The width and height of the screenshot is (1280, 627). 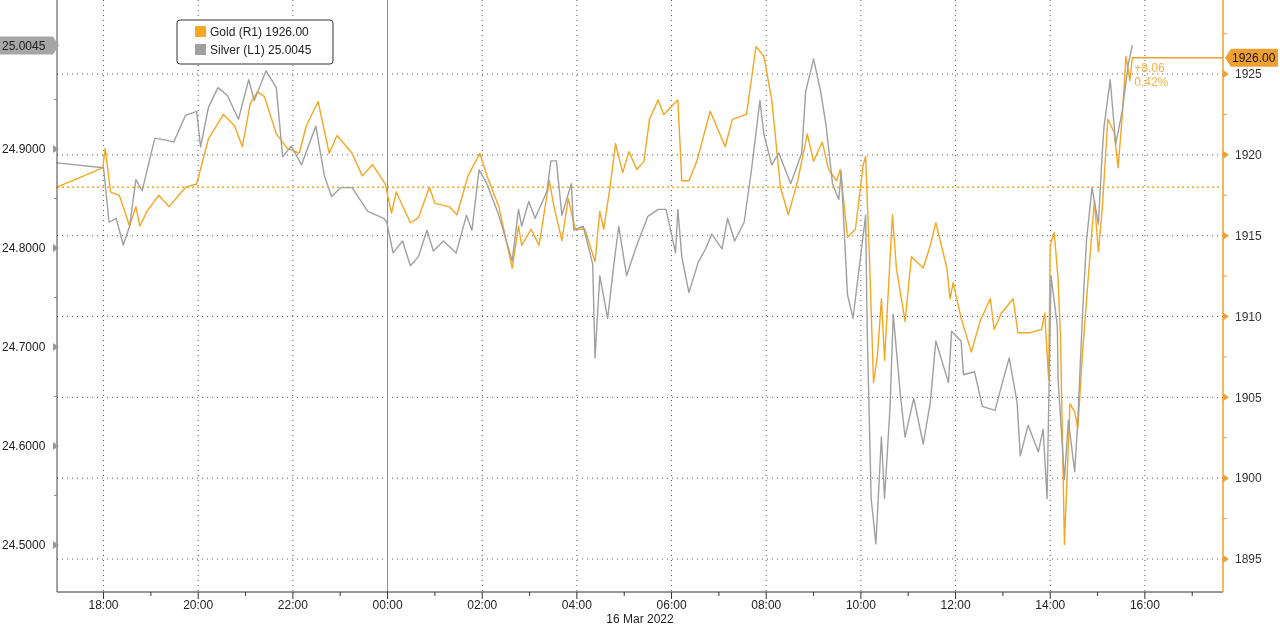 What do you see at coordinates (766, 605) in the screenshot?
I see `x-tick-label: 08:00` at bounding box center [766, 605].